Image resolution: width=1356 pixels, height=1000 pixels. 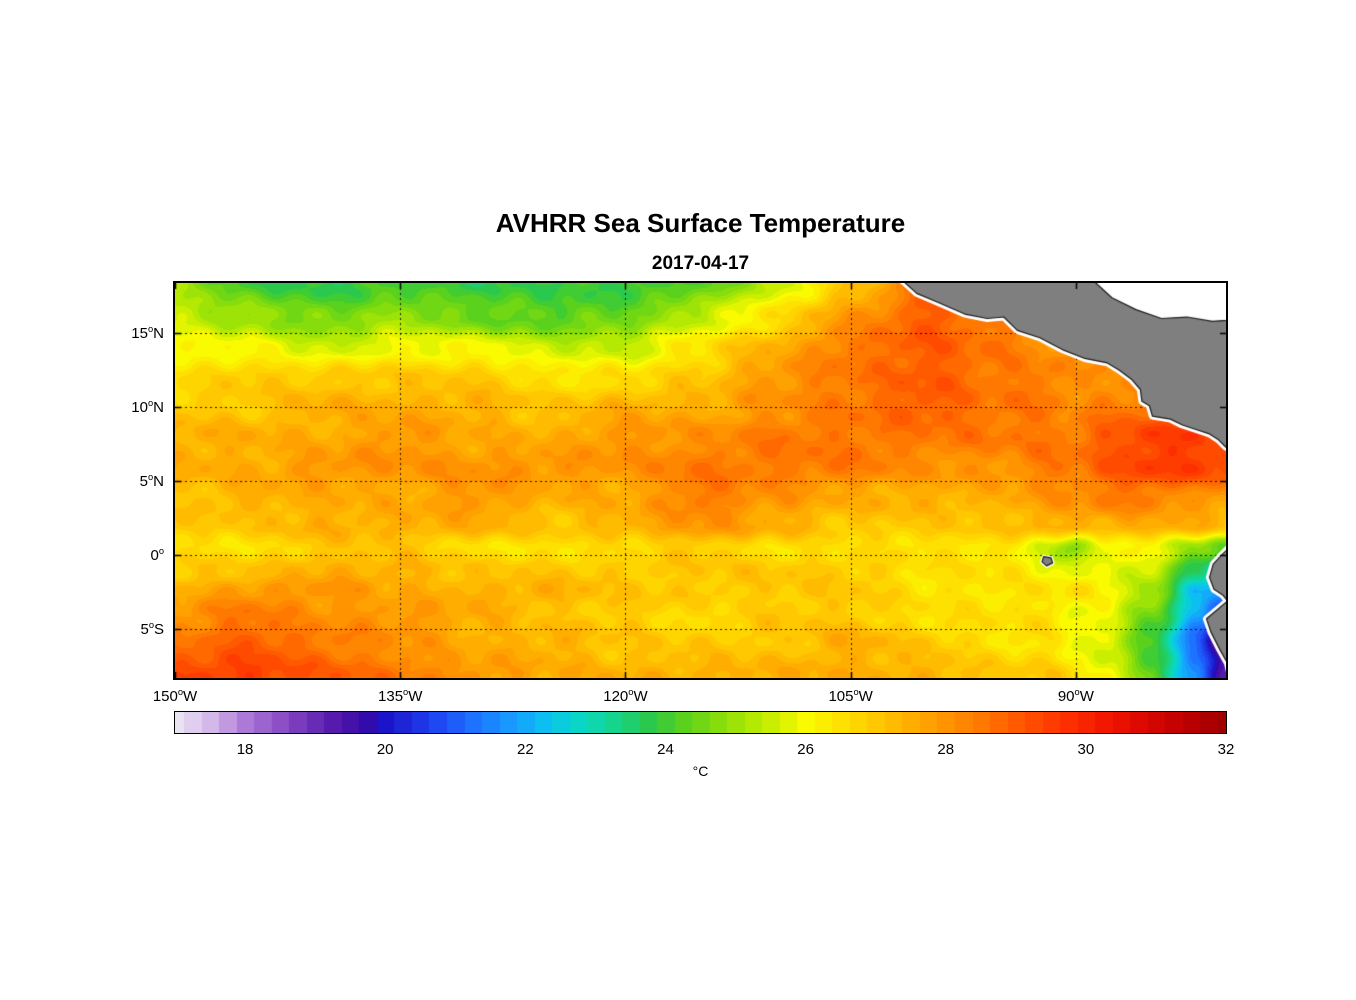 What do you see at coordinates (700, 223) in the screenshot?
I see `chart-title: AVHRR Sea Surface Temperature` at bounding box center [700, 223].